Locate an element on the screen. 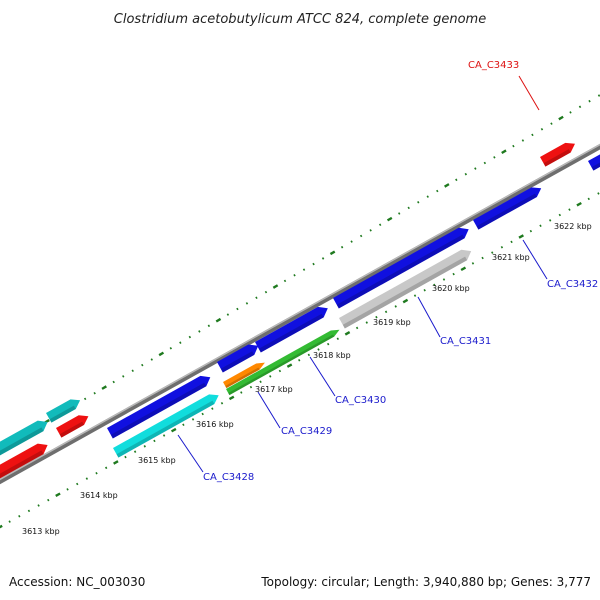 The width and height of the screenshot is (600, 600). gene-label-ca-c3432: CA_C3432 is located at coordinates (572, 284).